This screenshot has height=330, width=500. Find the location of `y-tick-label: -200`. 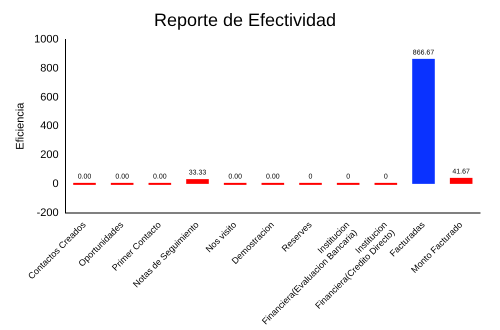

y-tick-label: -200 is located at coordinates (47, 212).